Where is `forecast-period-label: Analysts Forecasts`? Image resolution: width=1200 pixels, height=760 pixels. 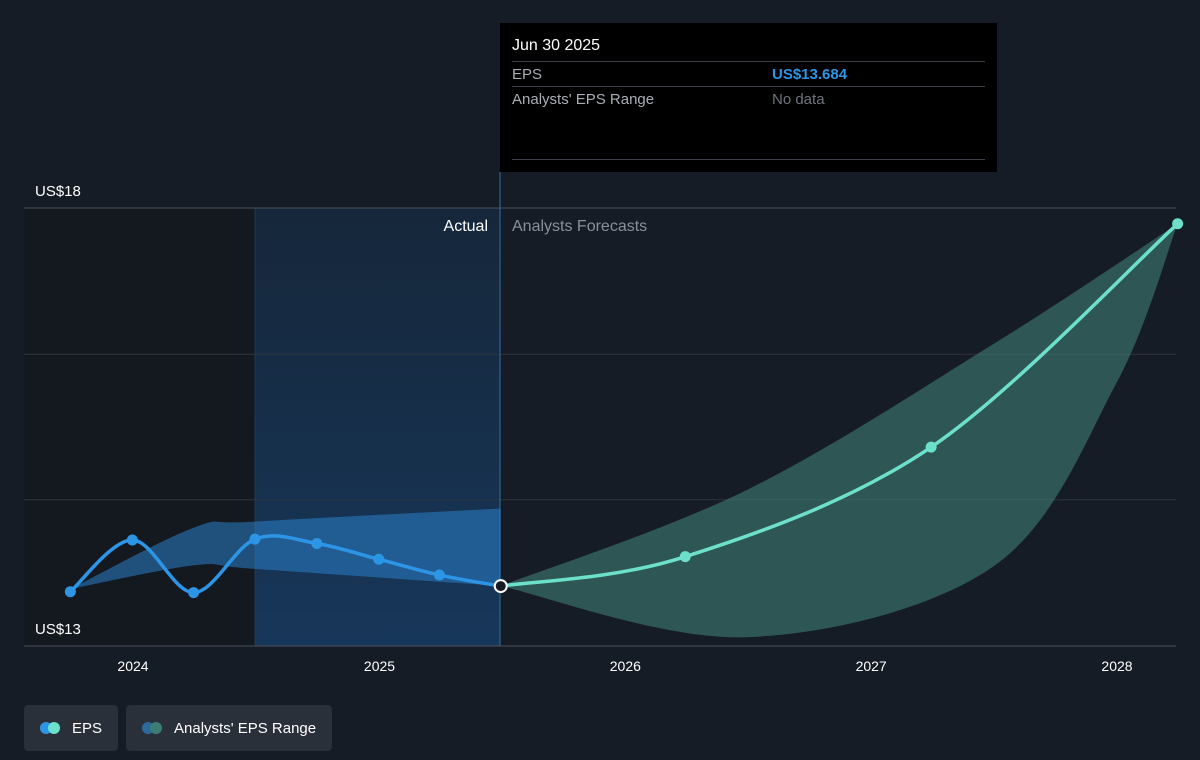 forecast-period-label: Analysts Forecasts is located at coordinates (579, 226).